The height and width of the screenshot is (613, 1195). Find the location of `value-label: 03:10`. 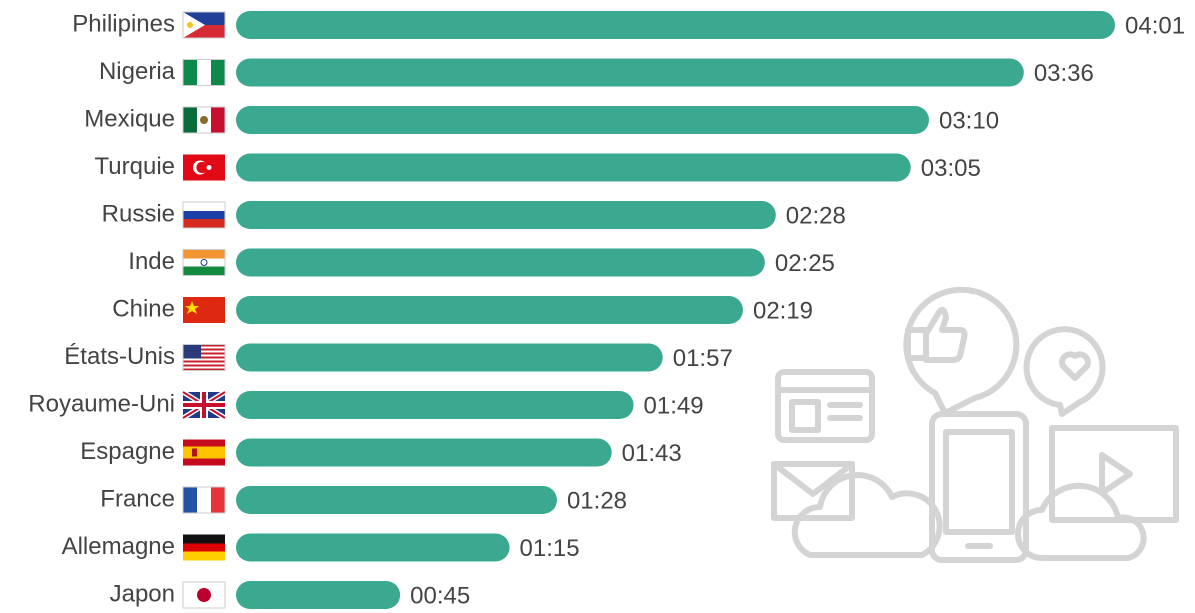

value-label: 03:10 is located at coordinates (969, 120).